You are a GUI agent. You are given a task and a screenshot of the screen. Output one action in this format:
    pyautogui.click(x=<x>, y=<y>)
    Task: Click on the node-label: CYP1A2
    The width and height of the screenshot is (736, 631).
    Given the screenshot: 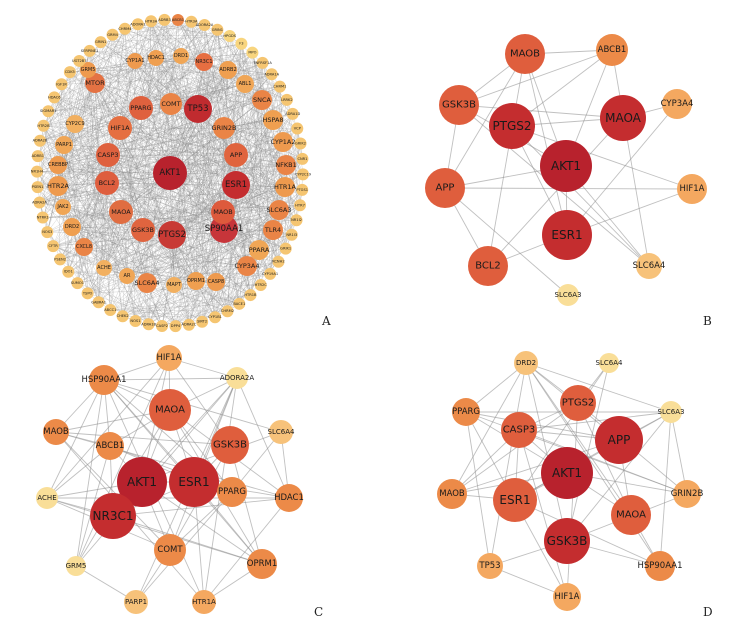 What is the action you would take?
    pyautogui.click(x=282, y=142)
    